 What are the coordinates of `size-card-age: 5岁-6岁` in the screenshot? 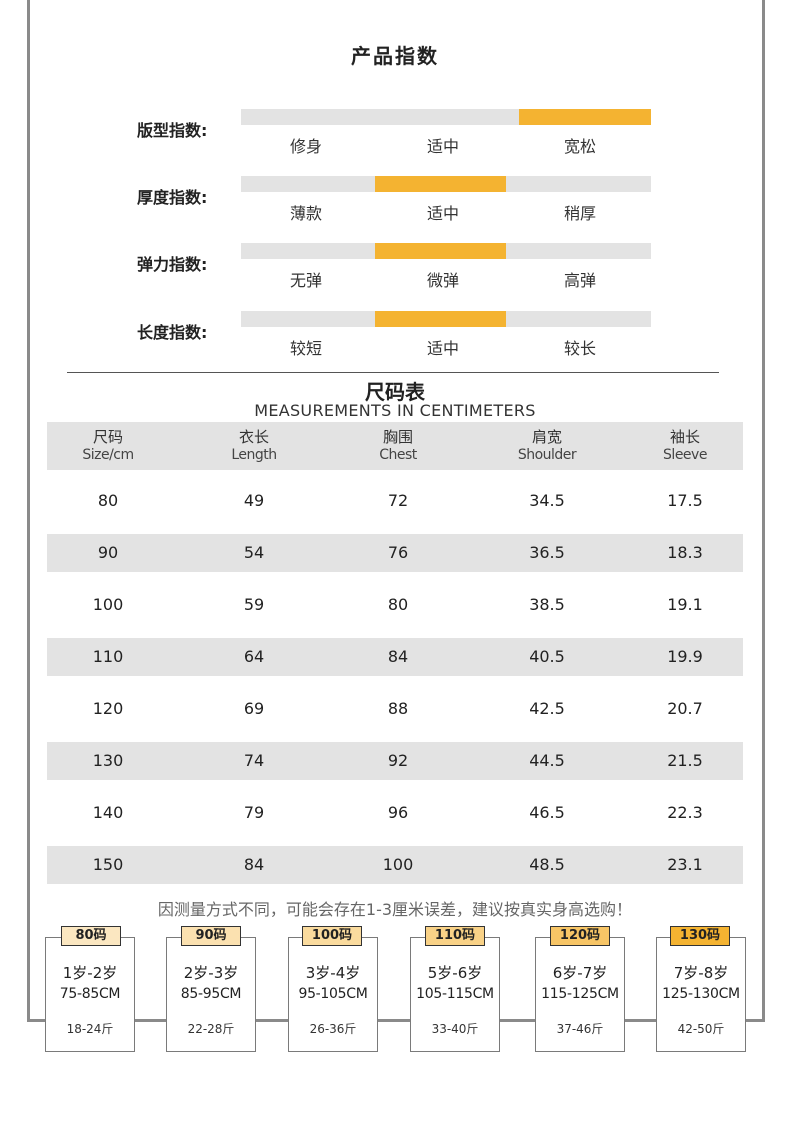 It's located at (455, 973).